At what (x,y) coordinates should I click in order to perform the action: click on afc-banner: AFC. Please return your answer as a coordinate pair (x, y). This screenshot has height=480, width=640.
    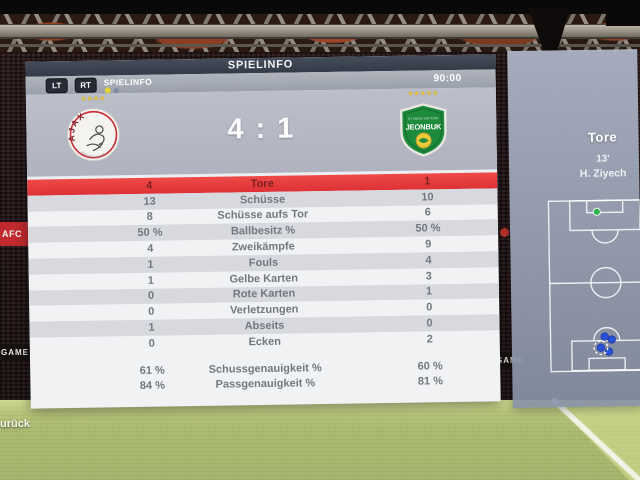
    Looking at the image, I should click on (14, 234).